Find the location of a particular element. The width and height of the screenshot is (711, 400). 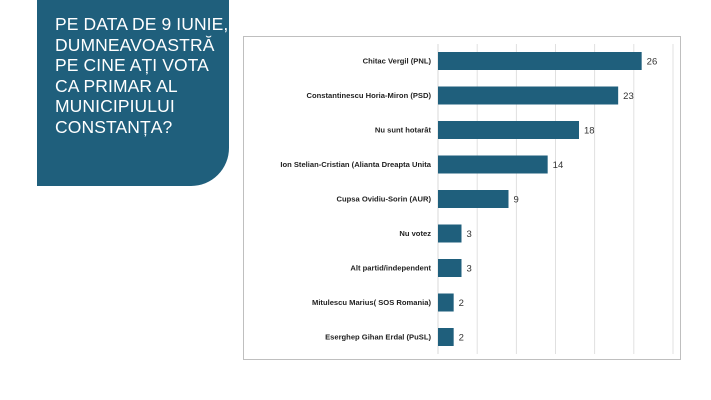

category-label: Nu sunt hotarât is located at coordinates (403, 130).